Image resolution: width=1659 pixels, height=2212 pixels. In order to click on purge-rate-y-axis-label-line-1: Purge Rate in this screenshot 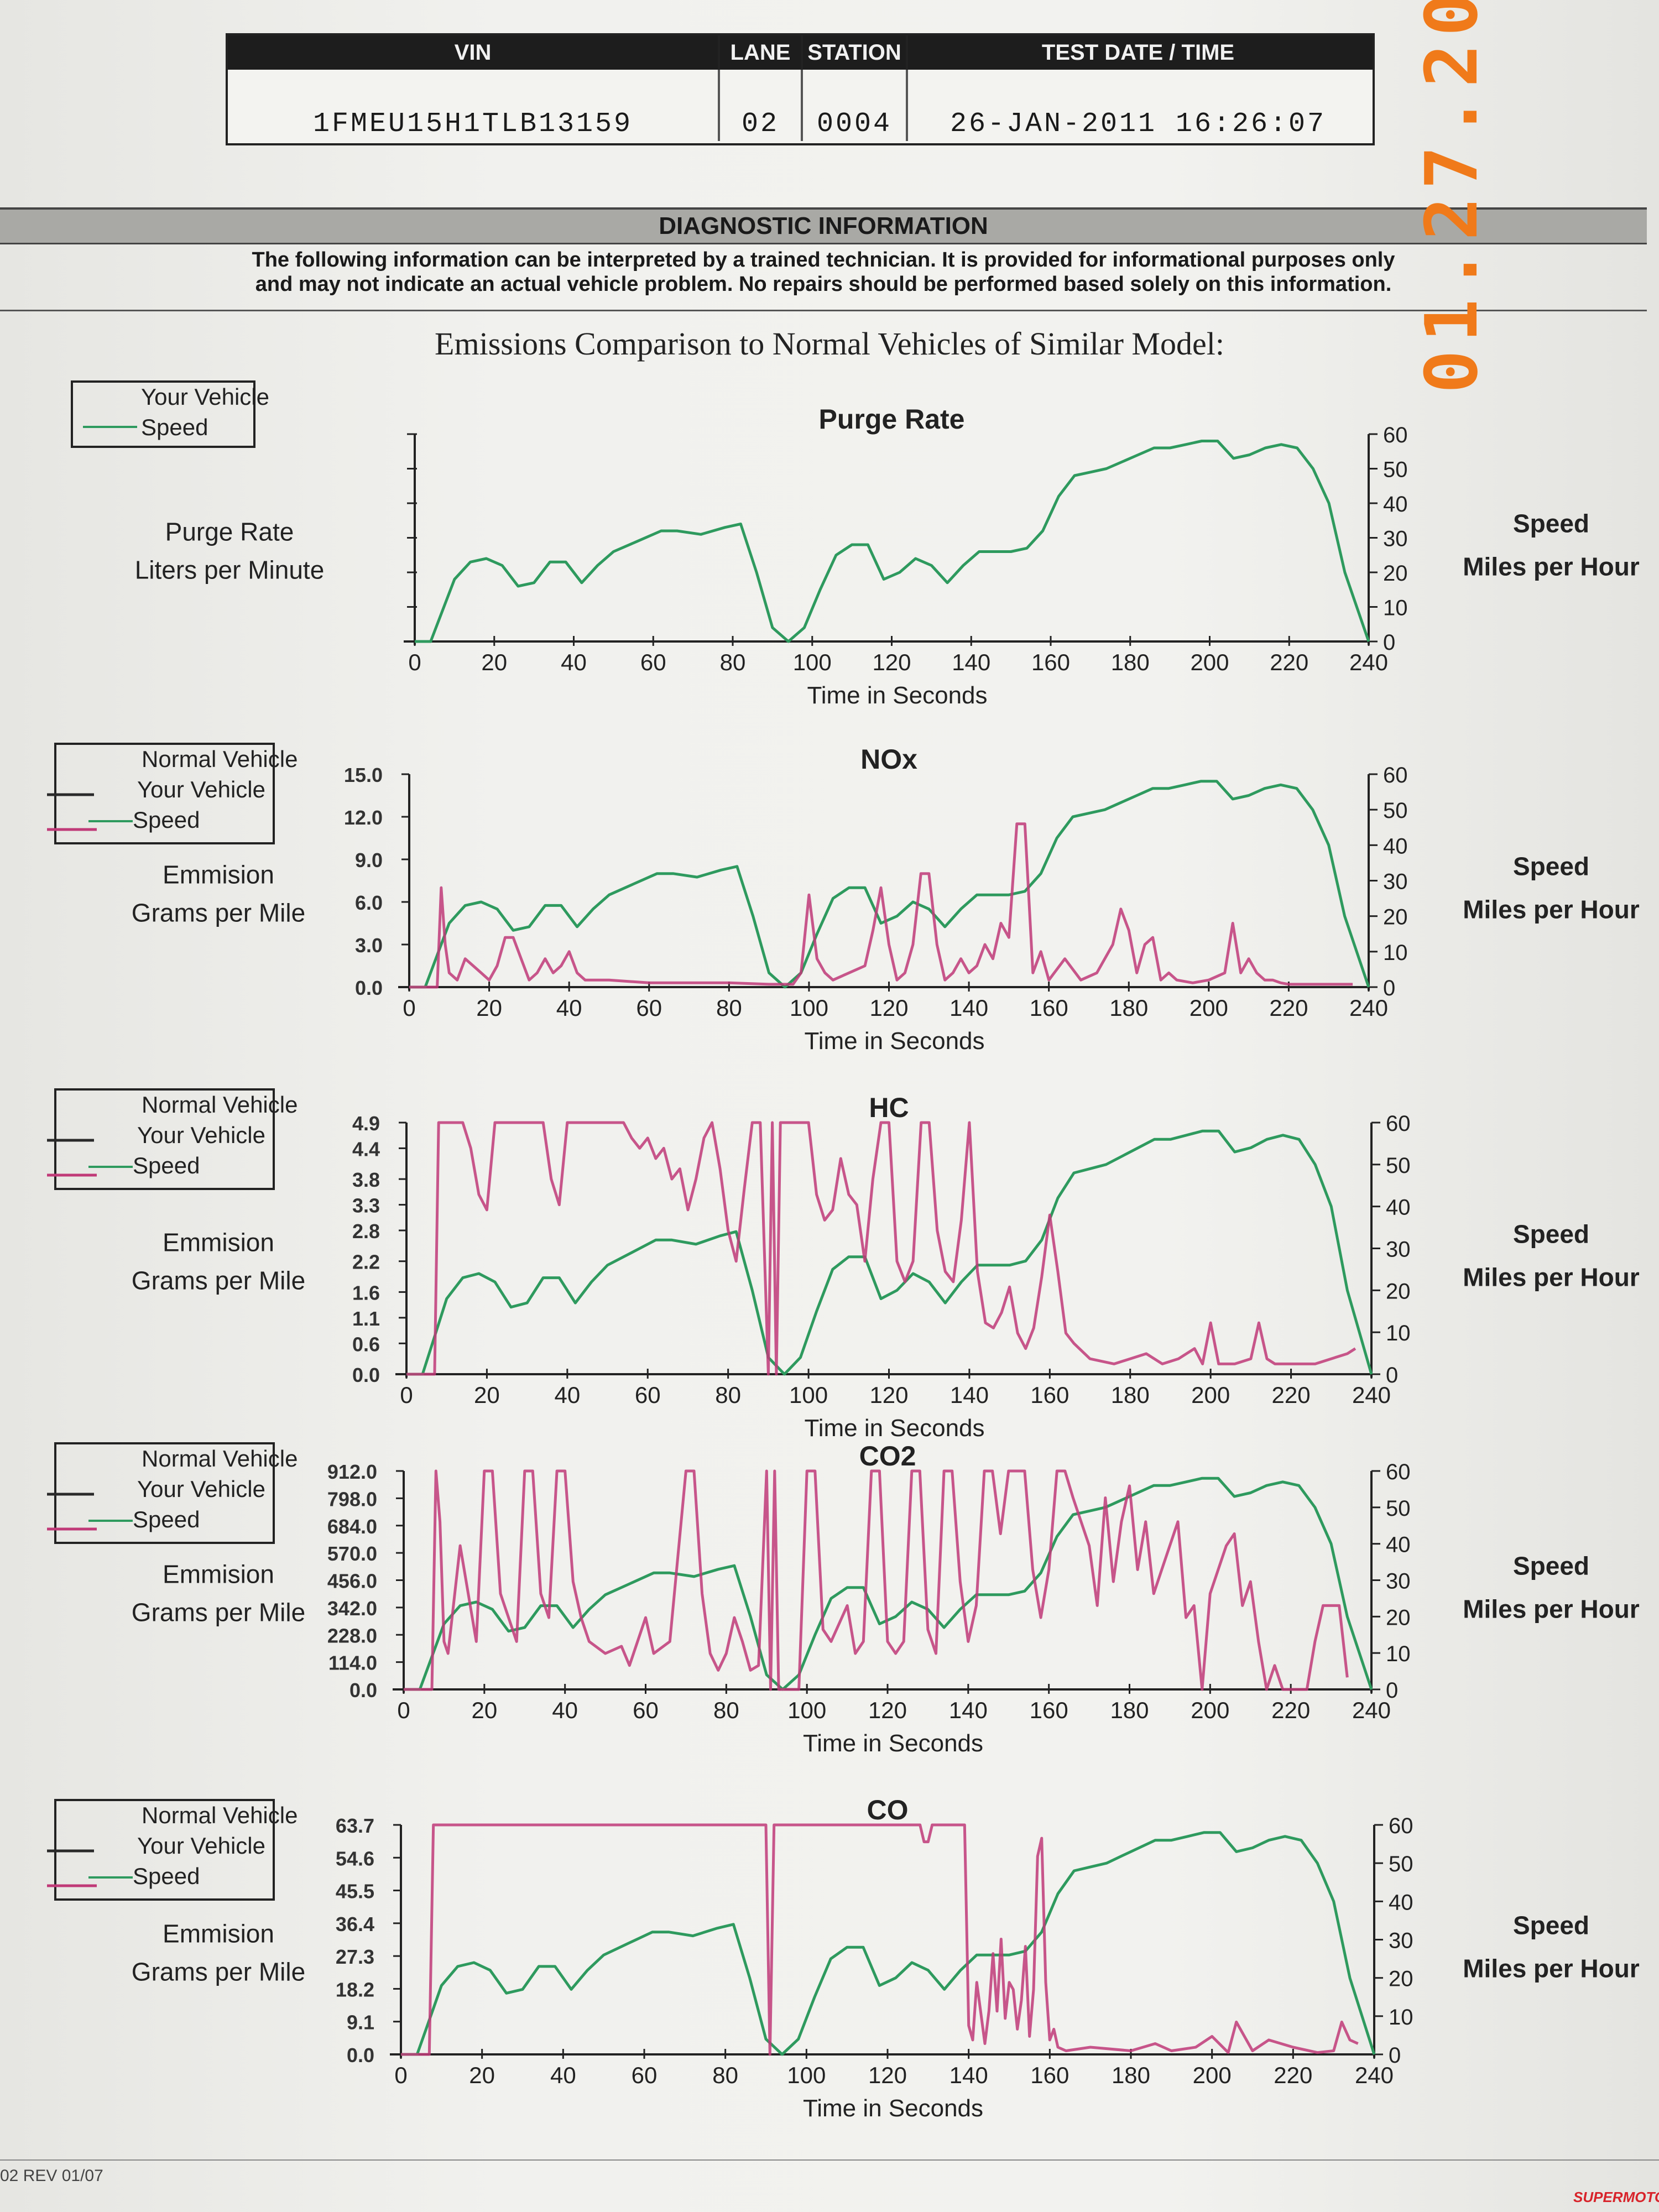, I will do `click(230, 532)`.